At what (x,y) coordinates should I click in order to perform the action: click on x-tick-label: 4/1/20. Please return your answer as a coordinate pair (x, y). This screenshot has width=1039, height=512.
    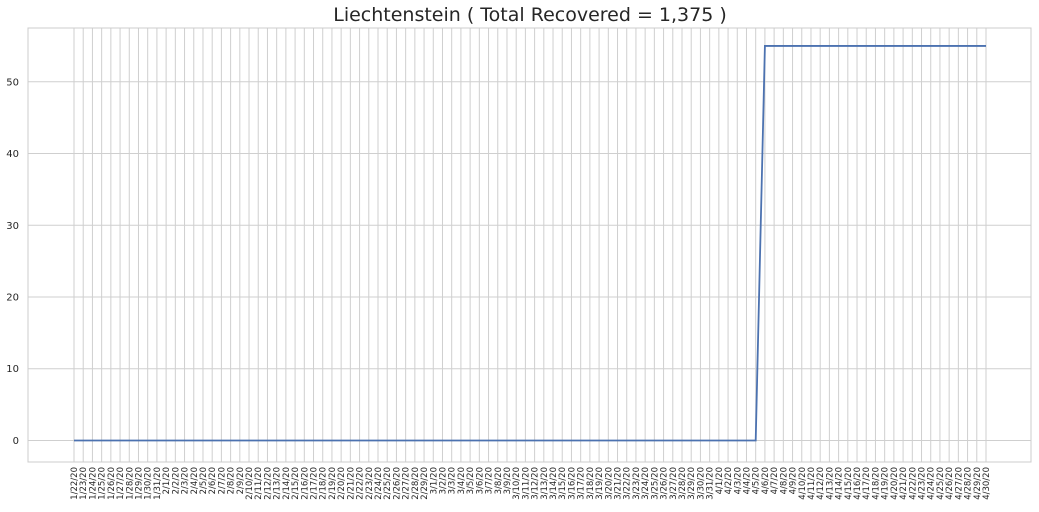
    Looking at the image, I should click on (720, 480).